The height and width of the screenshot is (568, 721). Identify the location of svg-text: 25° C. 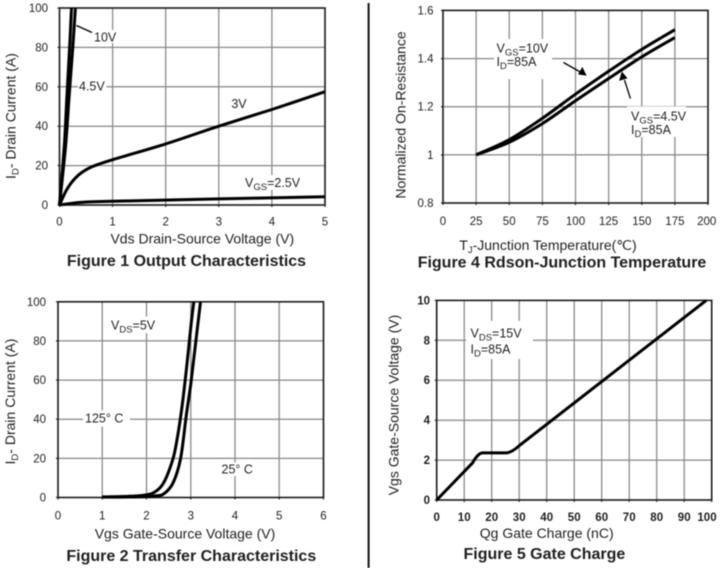
(237, 470).